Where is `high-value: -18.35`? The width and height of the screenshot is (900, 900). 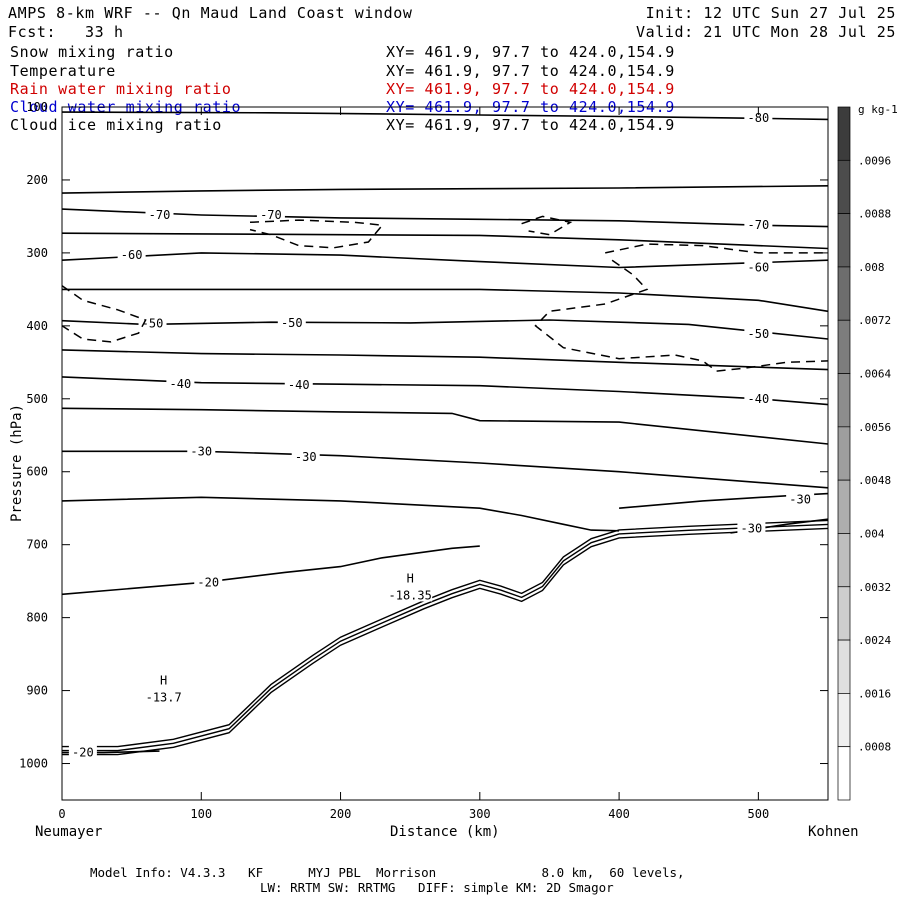
high-value: -18.35 is located at coordinates (410, 595).